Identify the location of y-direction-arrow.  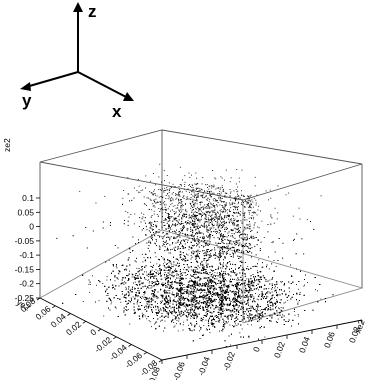
(52, 79).